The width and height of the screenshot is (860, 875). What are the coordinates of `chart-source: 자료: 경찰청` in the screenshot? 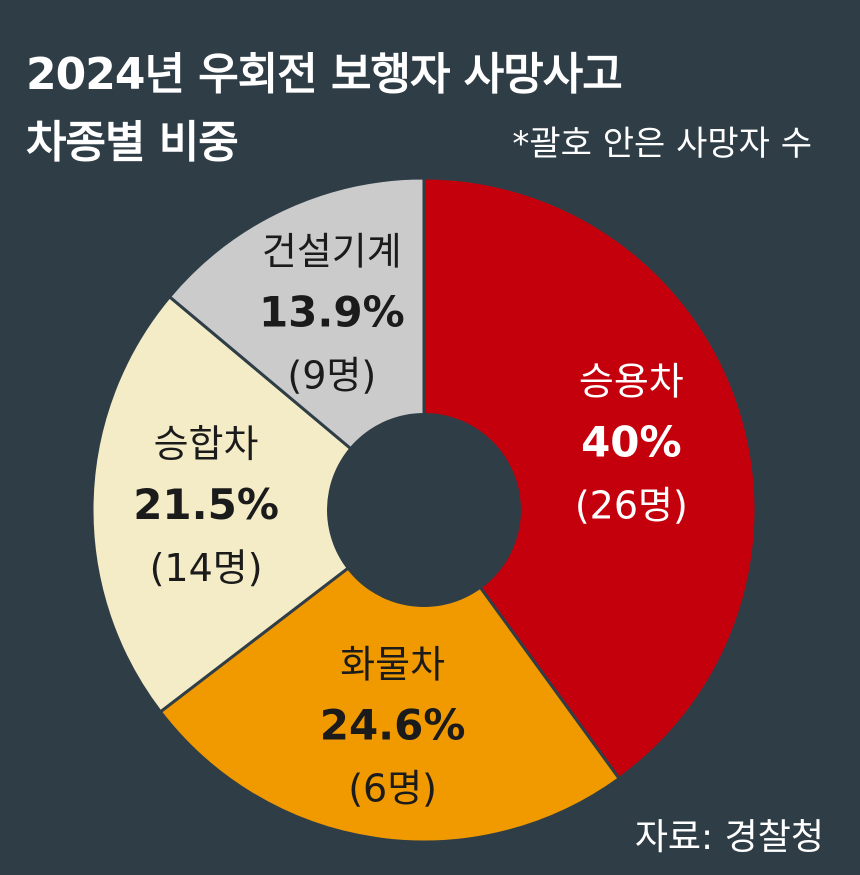 It's located at (729, 837).